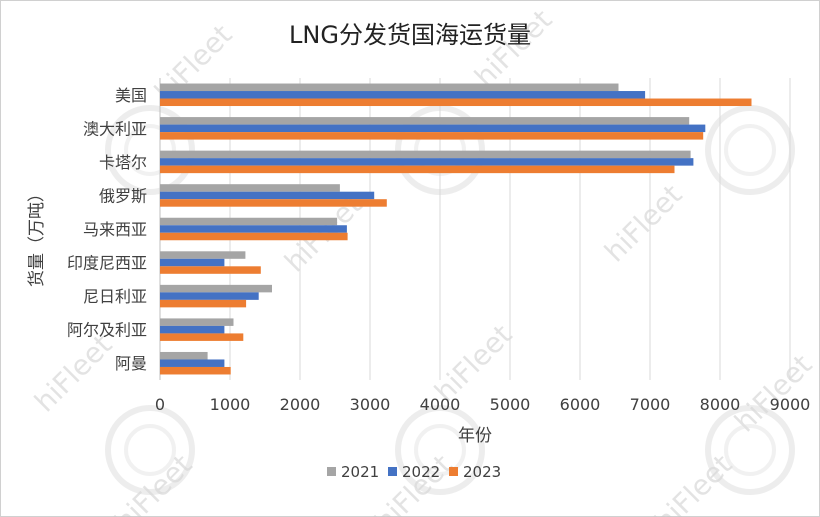 The width and height of the screenshot is (820, 517). I want to click on category-label: 卡塔尔, so click(123, 162).